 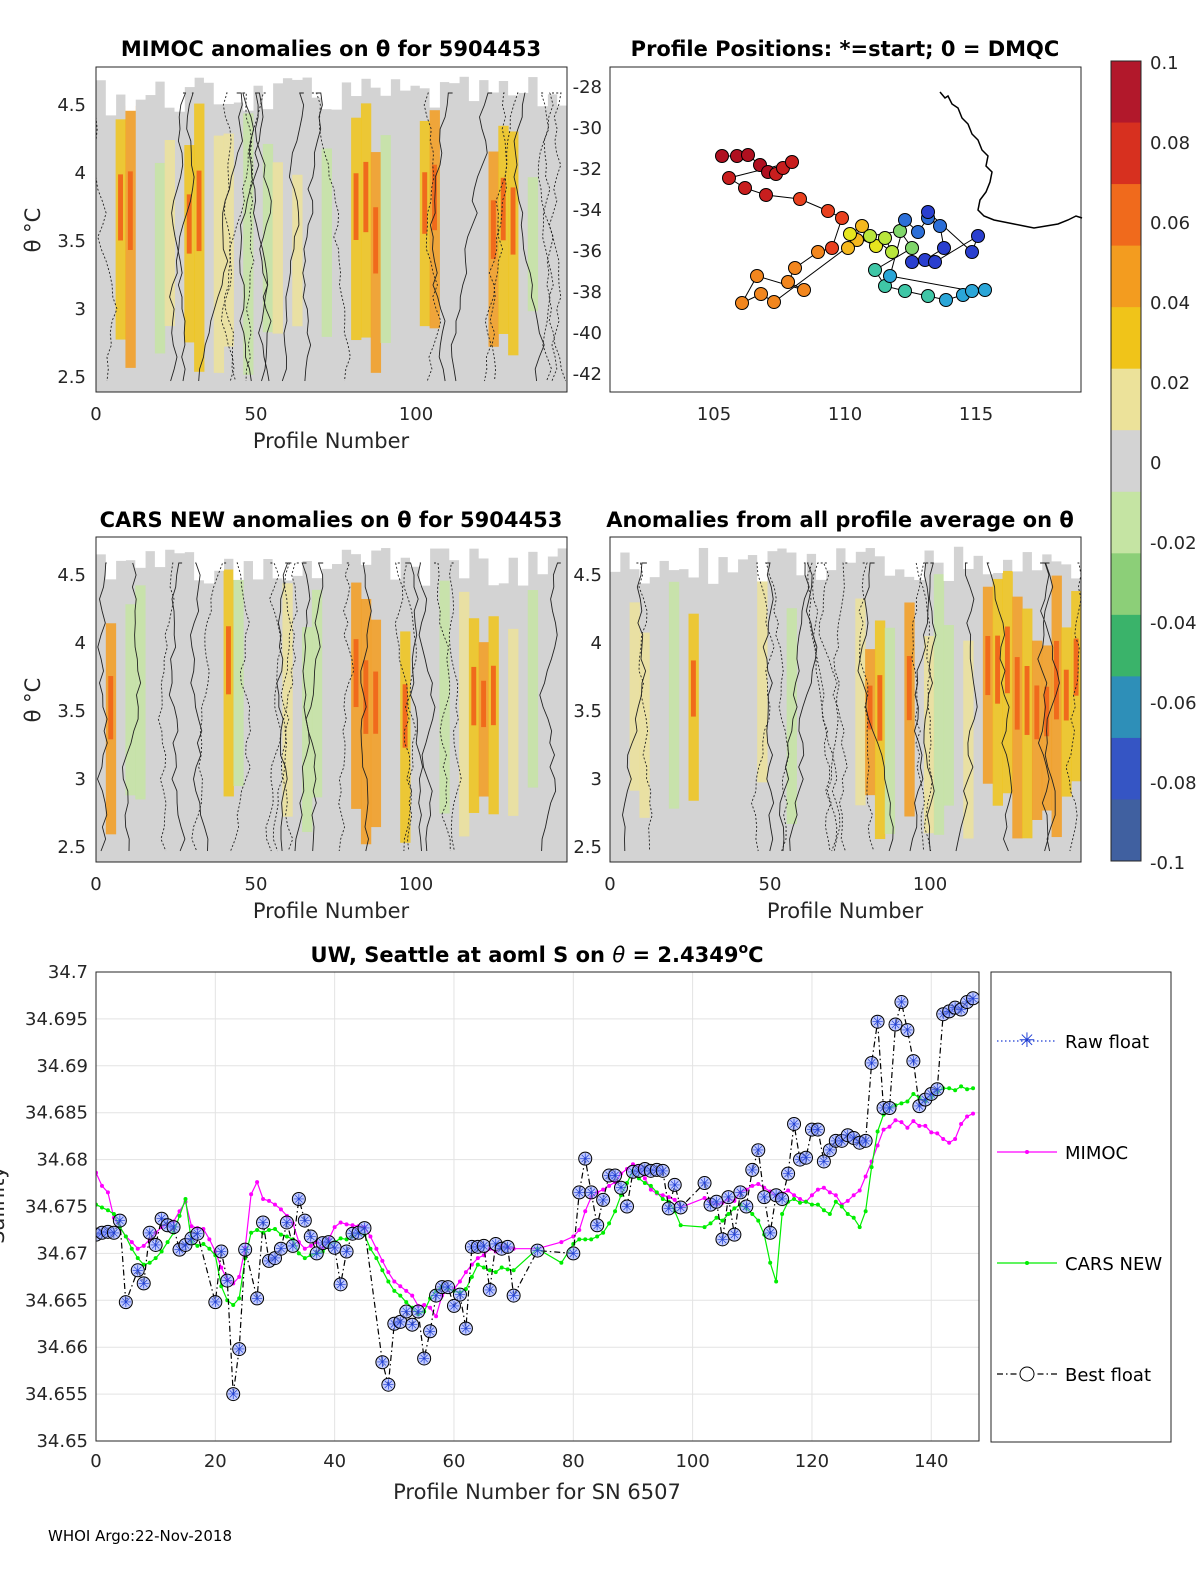 What do you see at coordinates (56, 1019) in the screenshot?
I see `y-tick-label: 34.695` at bounding box center [56, 1019].